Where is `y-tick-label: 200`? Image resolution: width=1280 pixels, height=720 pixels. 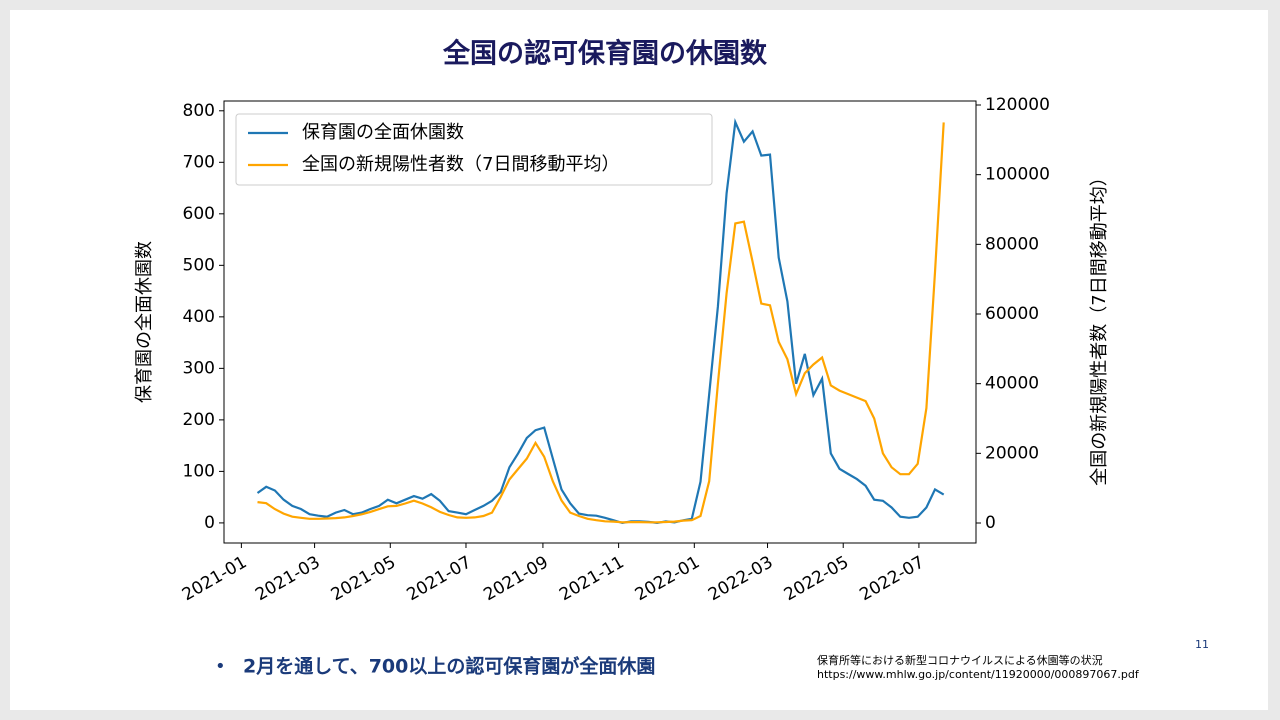
y-tick-label: 200 is located at coordinates (199, 420).